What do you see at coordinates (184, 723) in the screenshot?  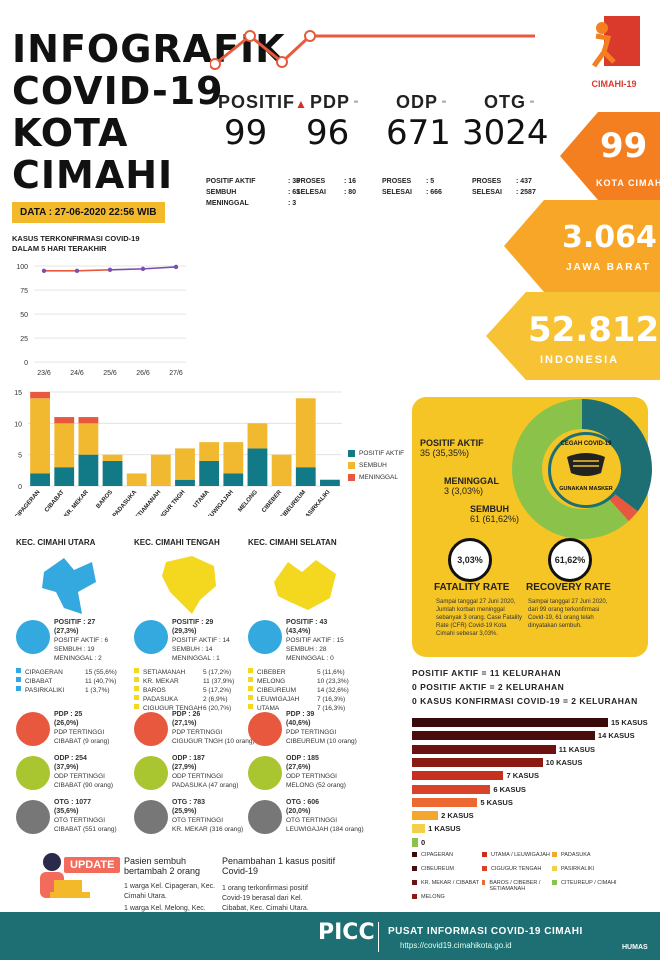 I see `pdp-pct: (27,1%)` at bounding box center [184, 723].